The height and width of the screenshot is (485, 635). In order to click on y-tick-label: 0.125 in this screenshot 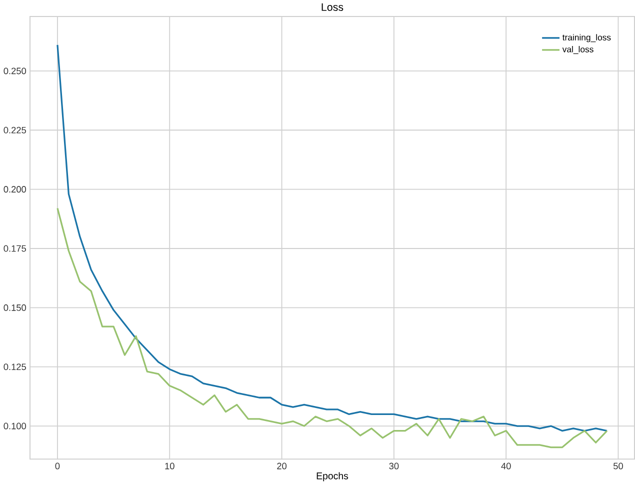, I will do `click(15, 367)`.